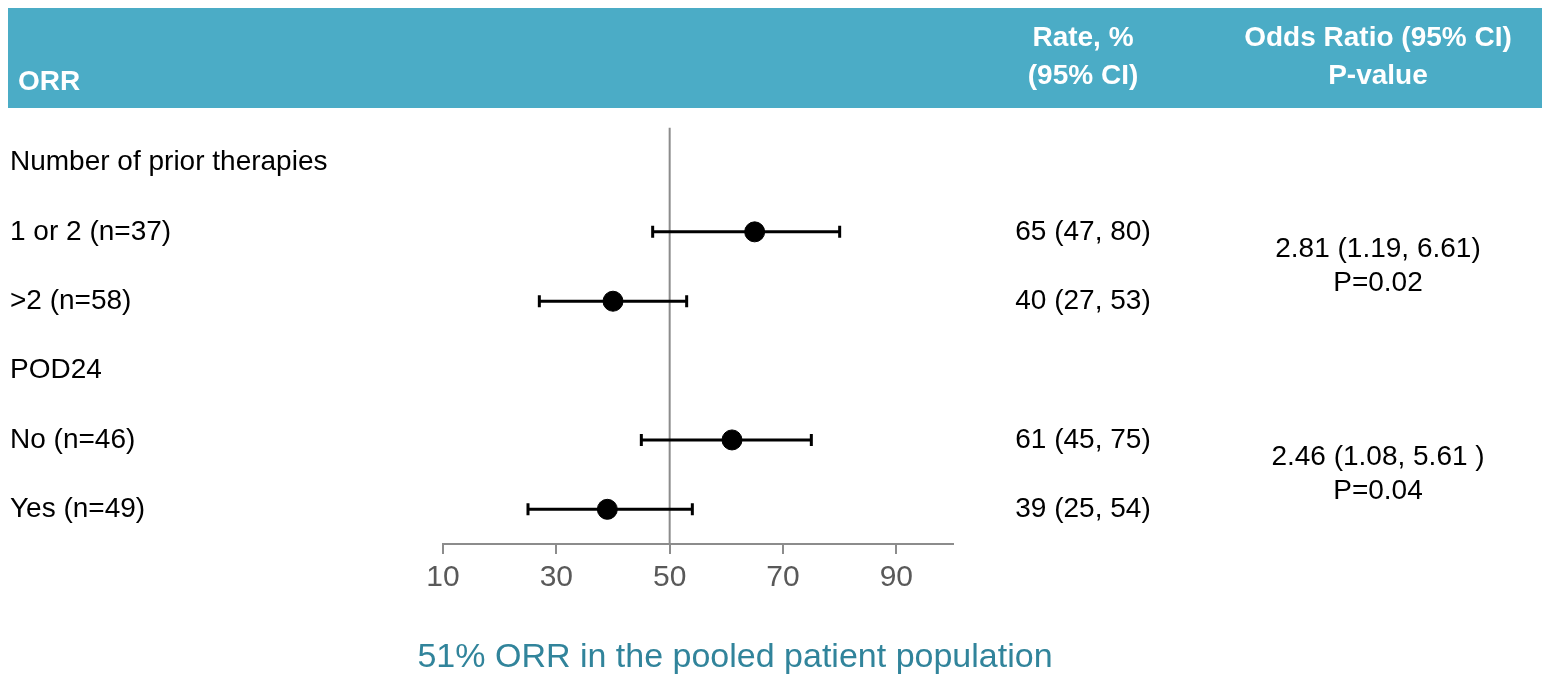 The image size is (1550, 677). What do you see at coordinates (78, 508) in the screenshot?
I see `y-tick-label: Yes (n=49)` at bounding box center [78, 508].